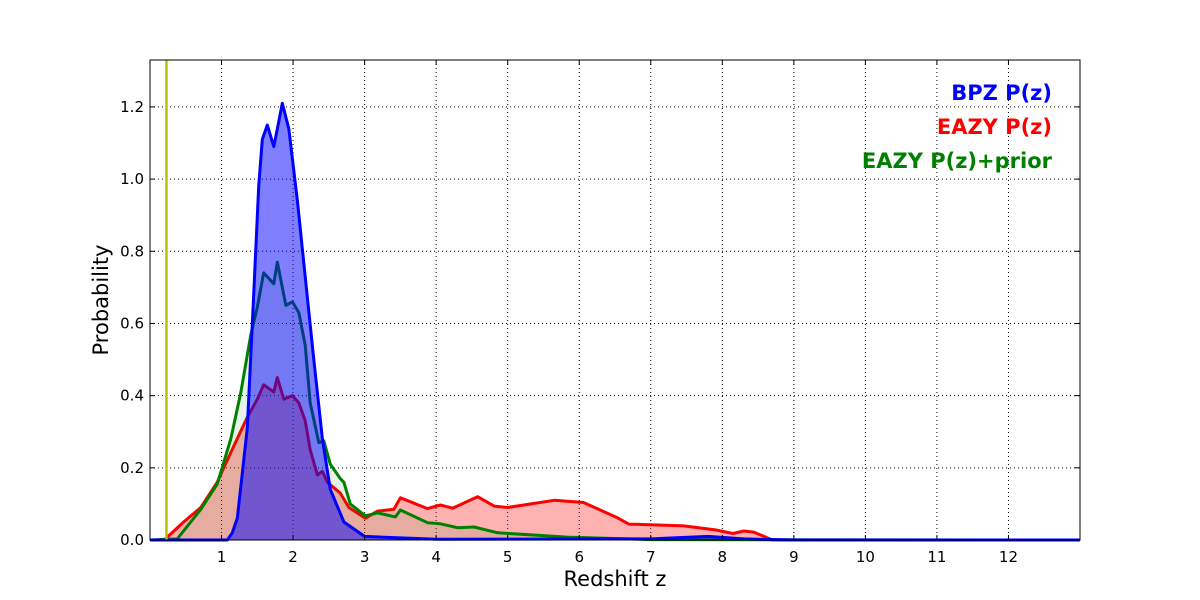  What do you see at coordinates (132, 251) in the screenshot?
I see `y-tick-label: 0.8` at bounding box center [132, 251].